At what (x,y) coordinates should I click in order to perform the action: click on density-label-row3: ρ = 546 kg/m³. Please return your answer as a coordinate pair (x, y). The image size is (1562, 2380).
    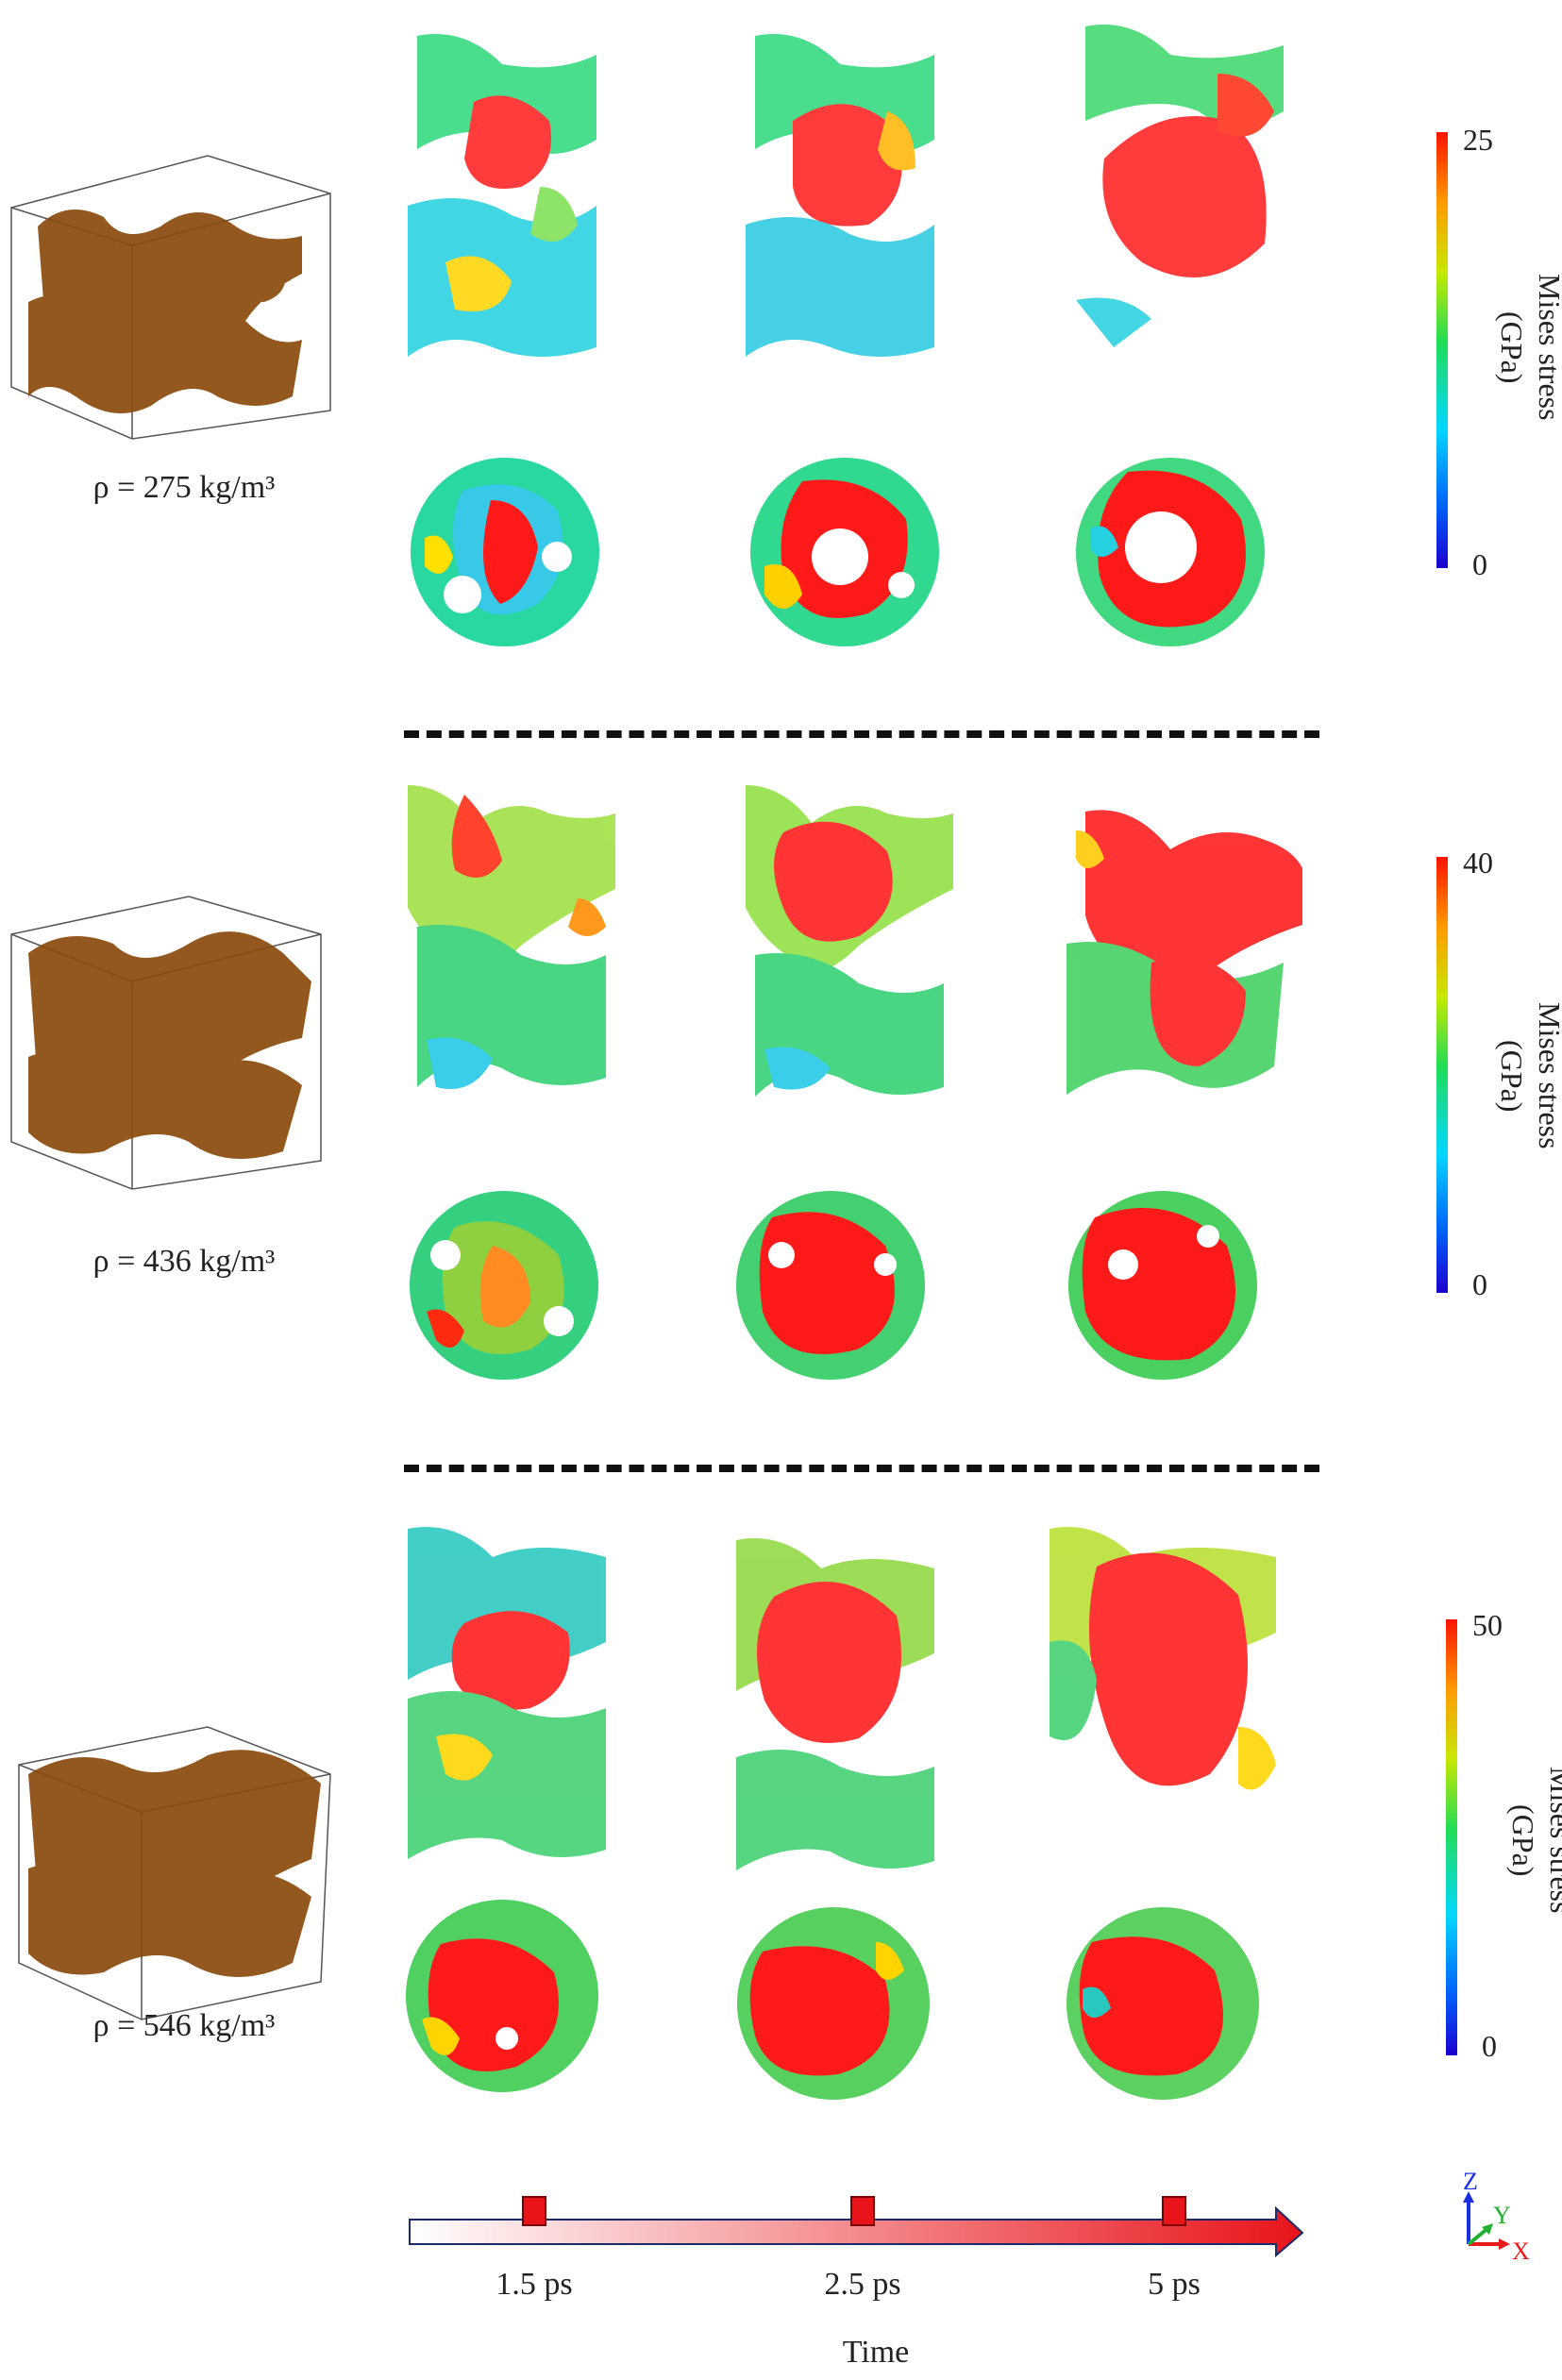
    Looking at the image, I should click on (184, 2025).